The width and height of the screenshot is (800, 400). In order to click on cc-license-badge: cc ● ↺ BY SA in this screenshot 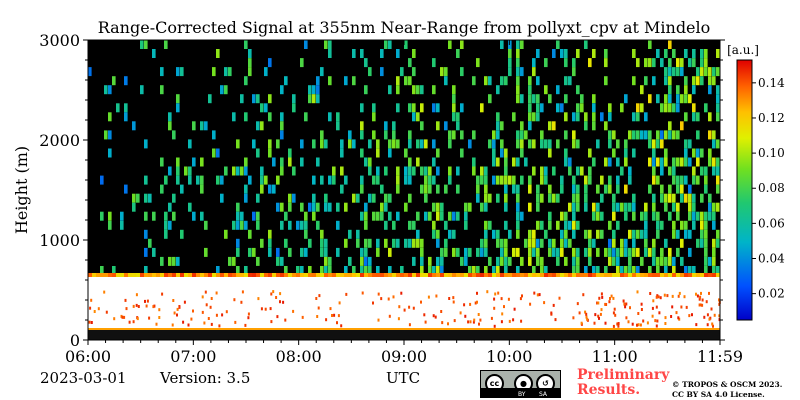, I will do `click(520, 384)`.